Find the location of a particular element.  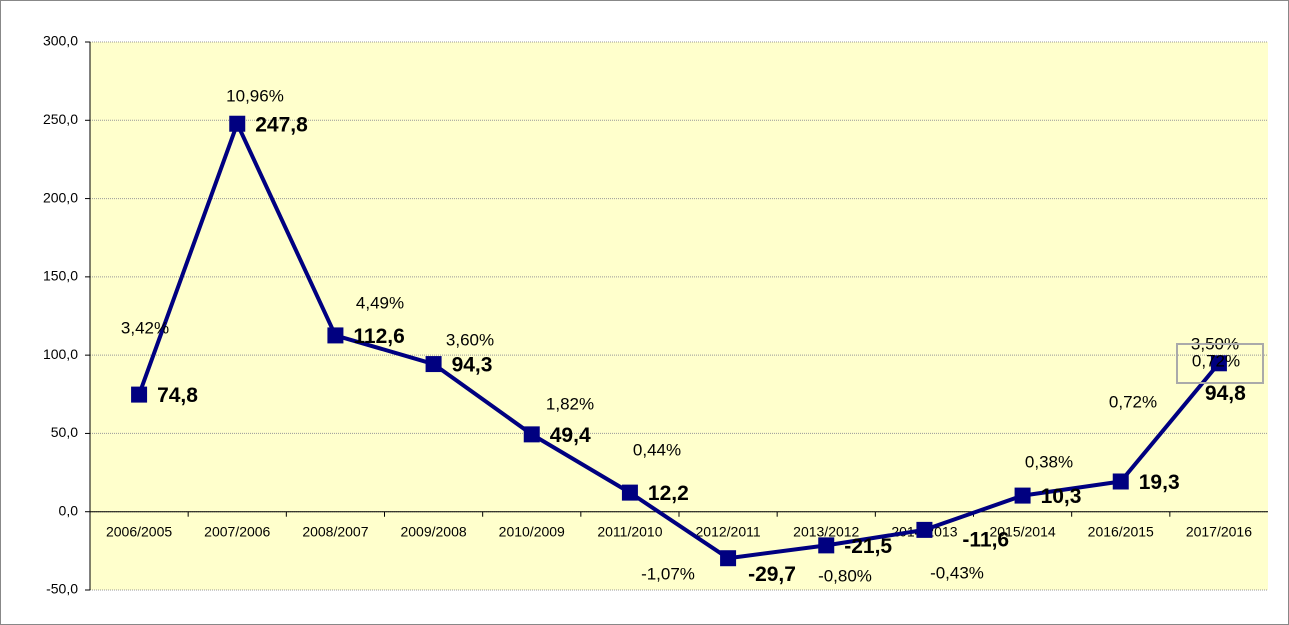

y-tick-label: 200,0 is located at coordinates (60, 197).